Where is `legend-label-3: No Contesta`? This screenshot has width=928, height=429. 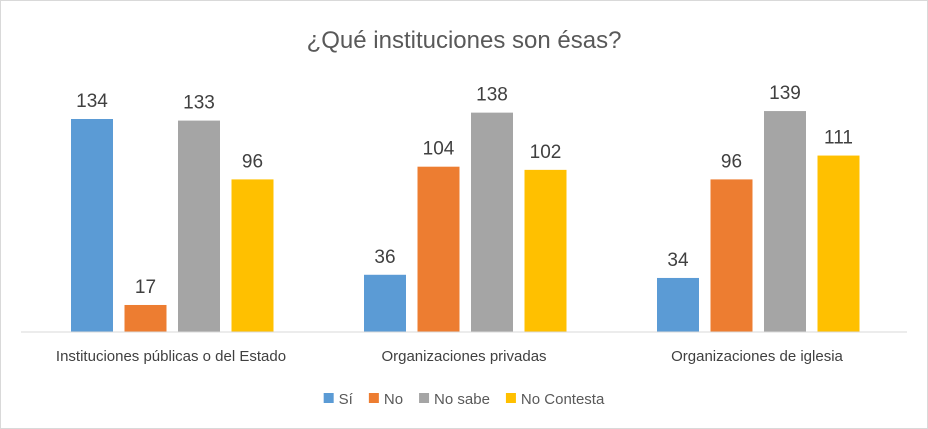 legend-label-3: No Contesta is located at coordinates (563, 399).